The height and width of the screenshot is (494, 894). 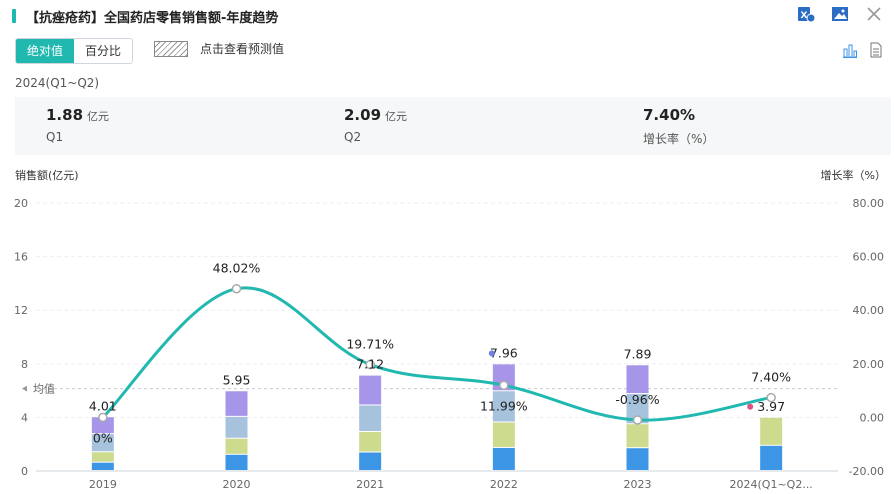 I want to click on chart-header: 【抗痤疮药】全国药店零售销售额-年度趋势, so click(x=145, y=16).